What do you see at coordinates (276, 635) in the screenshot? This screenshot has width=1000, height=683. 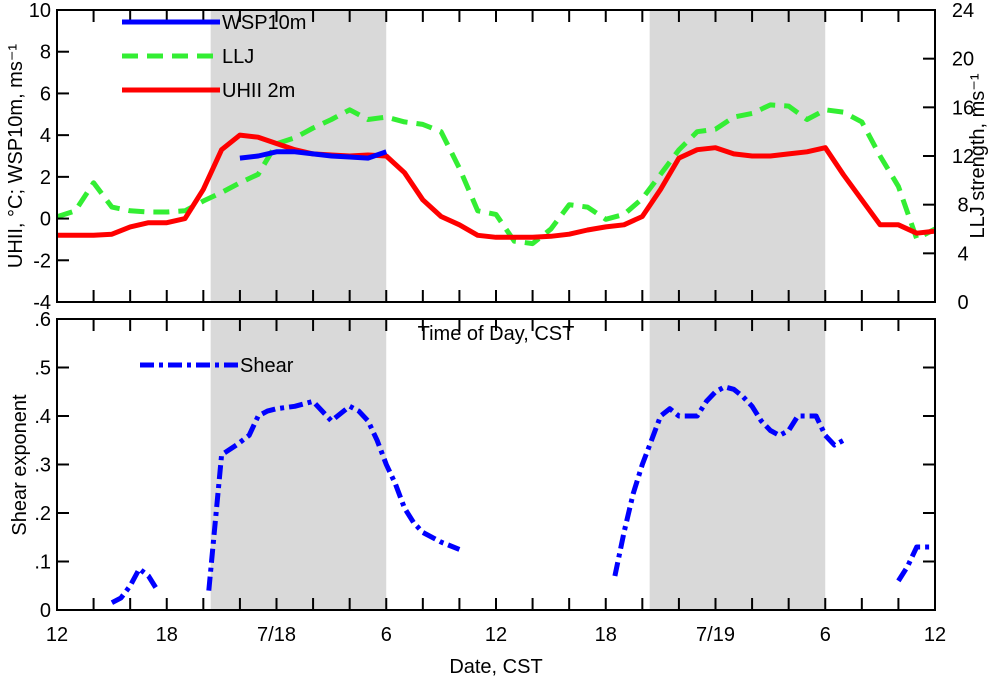 I see `x-tick-label: 7/18` at bounding box center [276, 635].